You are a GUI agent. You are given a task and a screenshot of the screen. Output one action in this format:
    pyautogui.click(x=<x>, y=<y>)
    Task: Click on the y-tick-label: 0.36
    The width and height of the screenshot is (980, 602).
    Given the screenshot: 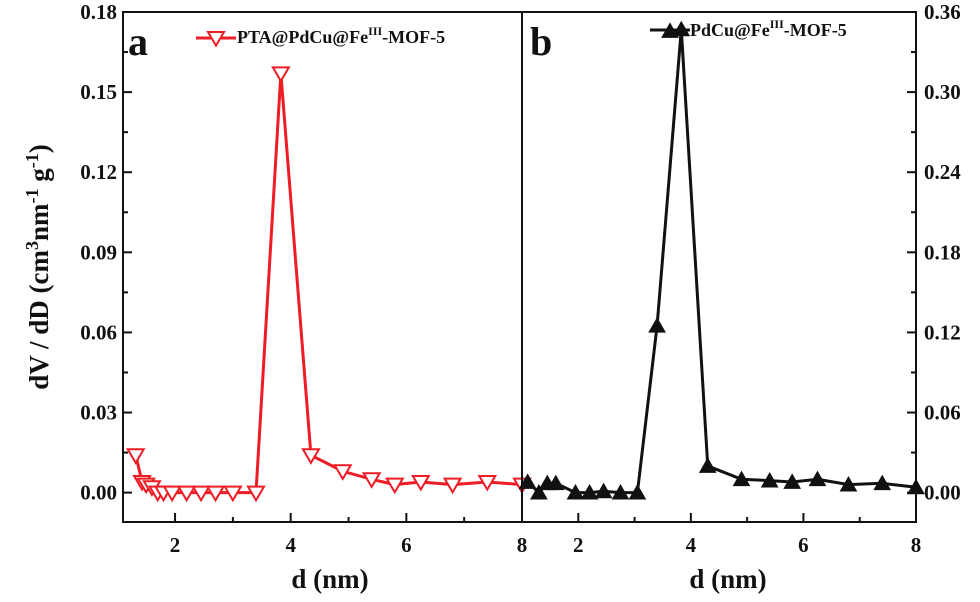 What is the action you would take?
    pyautogui.click(x=942, y=12)
    